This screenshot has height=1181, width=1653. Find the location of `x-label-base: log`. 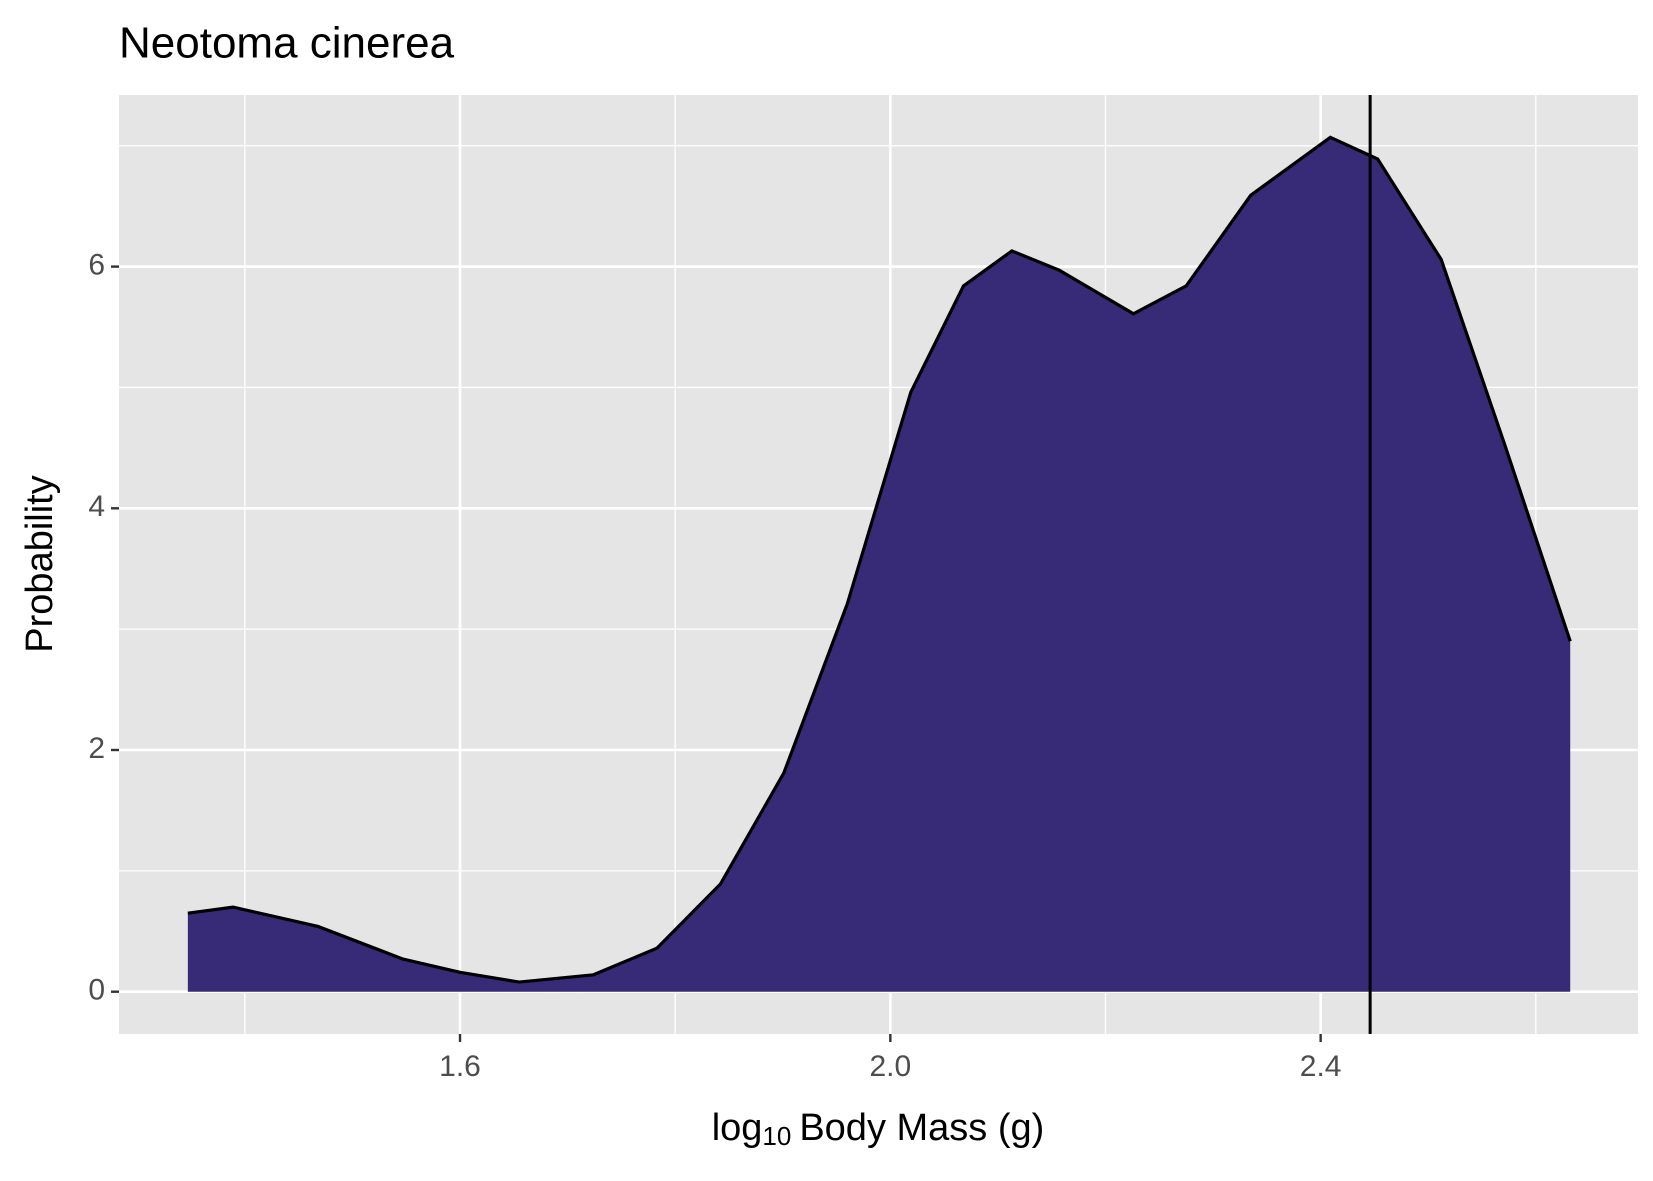

x-label-base: log is located at coordinates (737, 1128).